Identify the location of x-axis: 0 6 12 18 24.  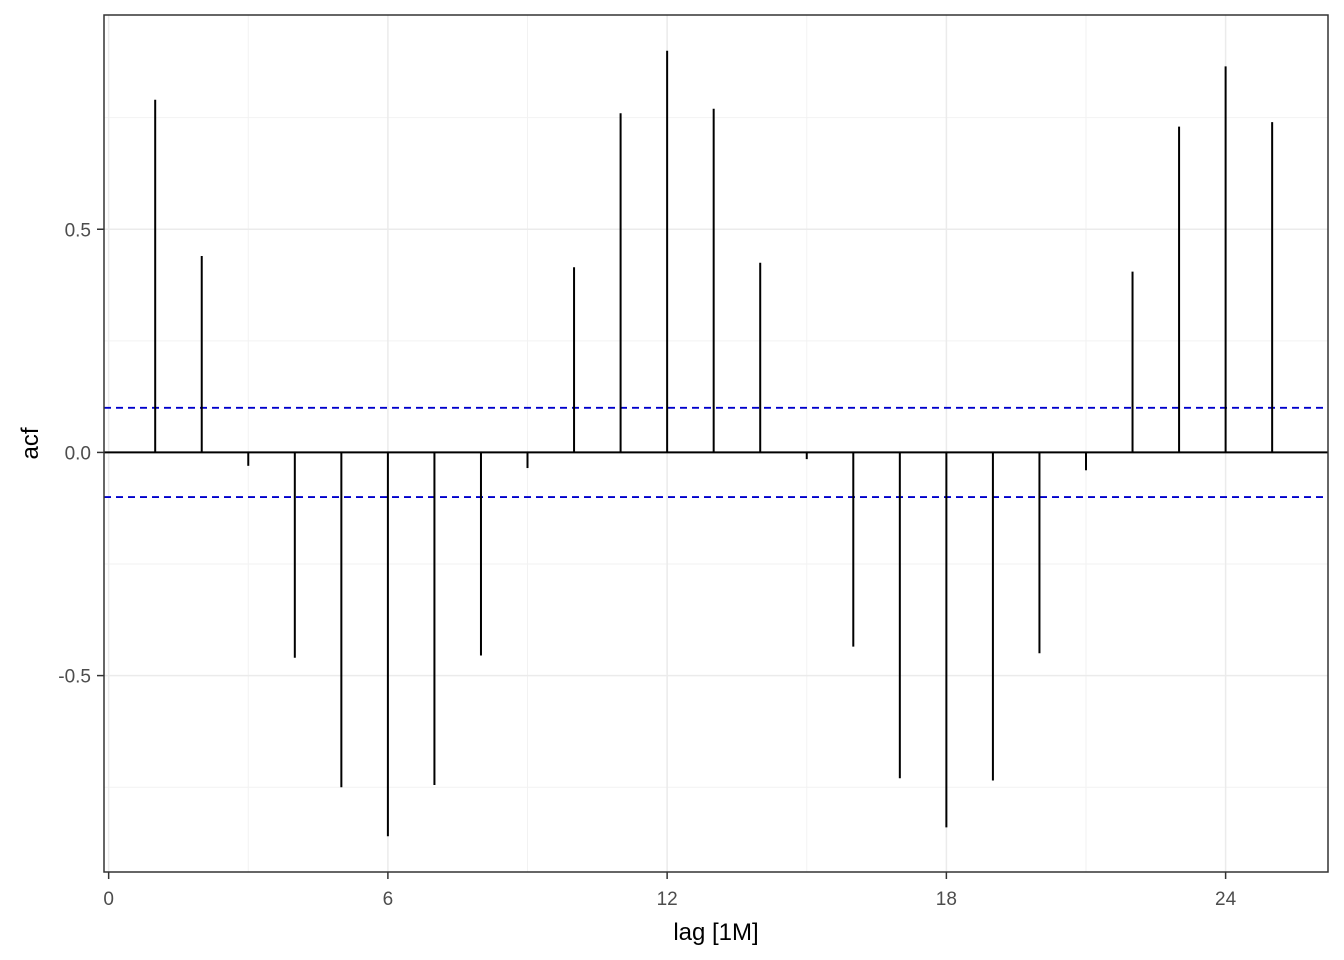
(670, 891).